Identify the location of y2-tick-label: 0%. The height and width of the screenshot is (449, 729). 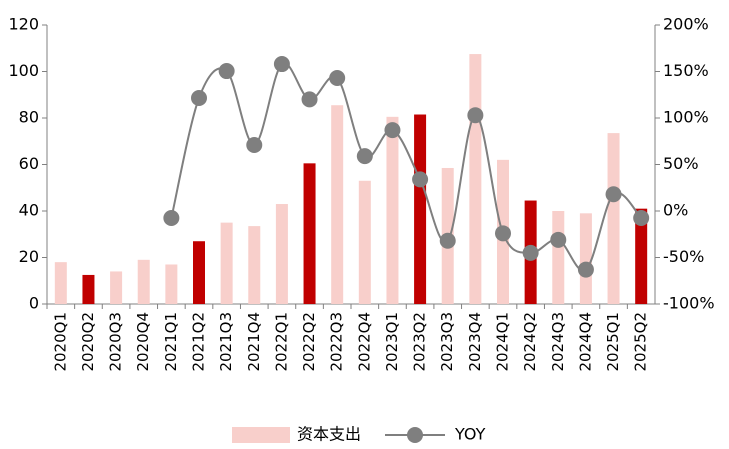
(675, 210).